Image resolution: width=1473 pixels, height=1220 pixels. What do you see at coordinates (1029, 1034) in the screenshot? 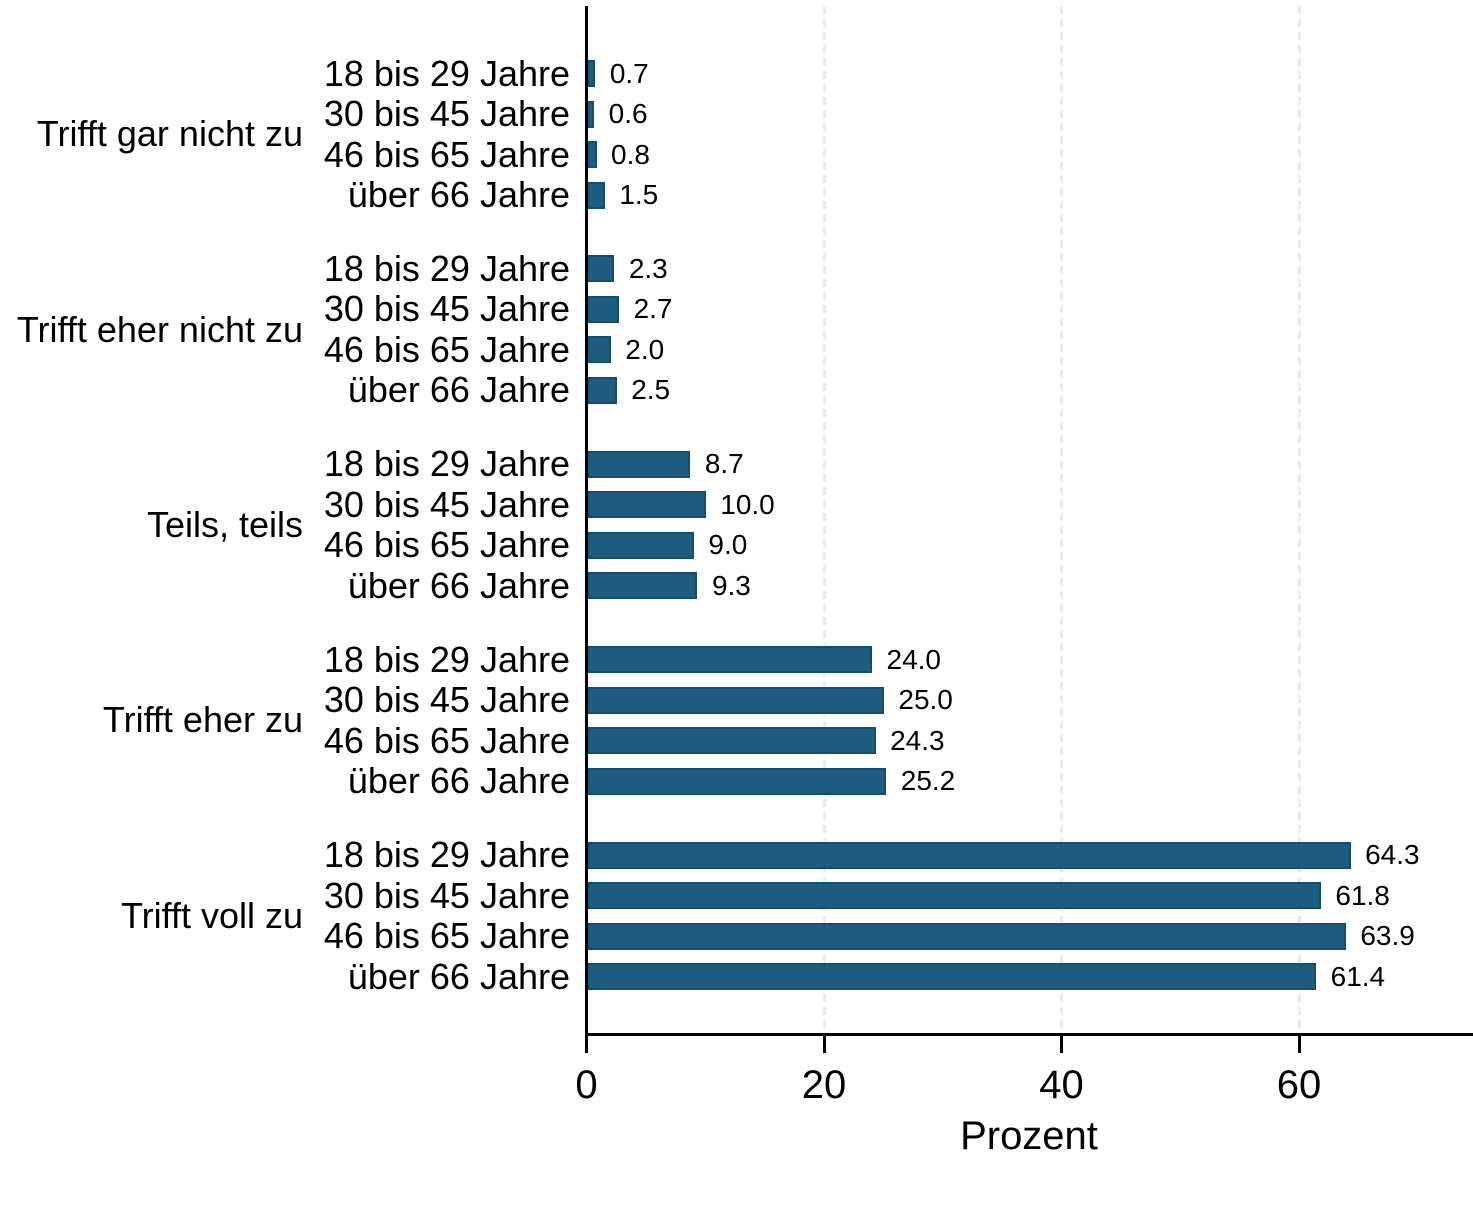
I see `x-axis-line` at bounding box center [1029, 1034].